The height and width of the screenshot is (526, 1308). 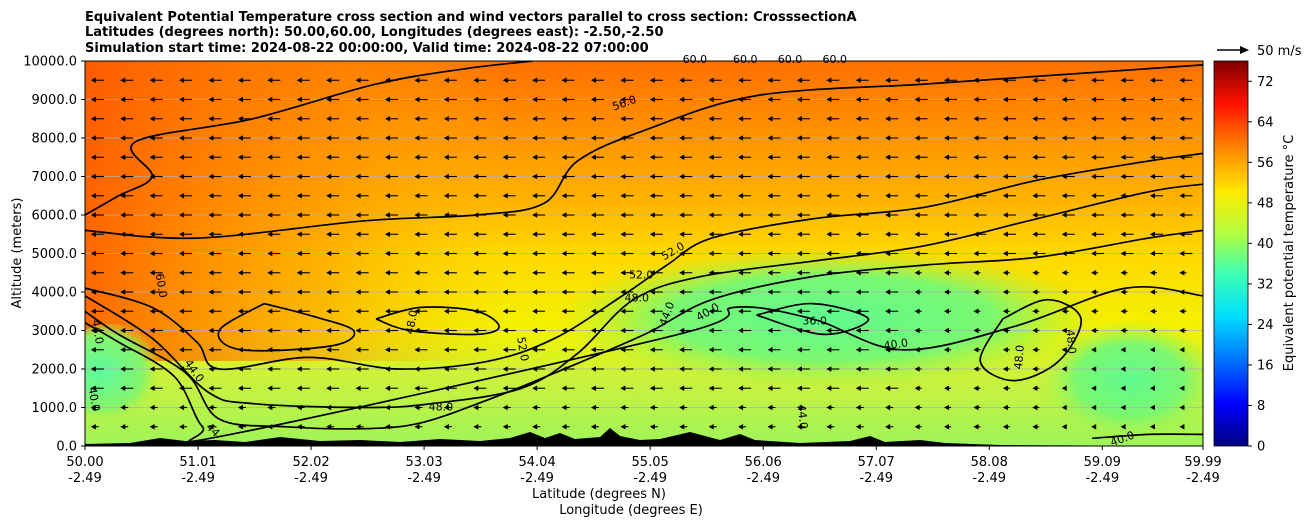 I want to click on colorbar-tick-label: 24, so click(x=1265, y=325).